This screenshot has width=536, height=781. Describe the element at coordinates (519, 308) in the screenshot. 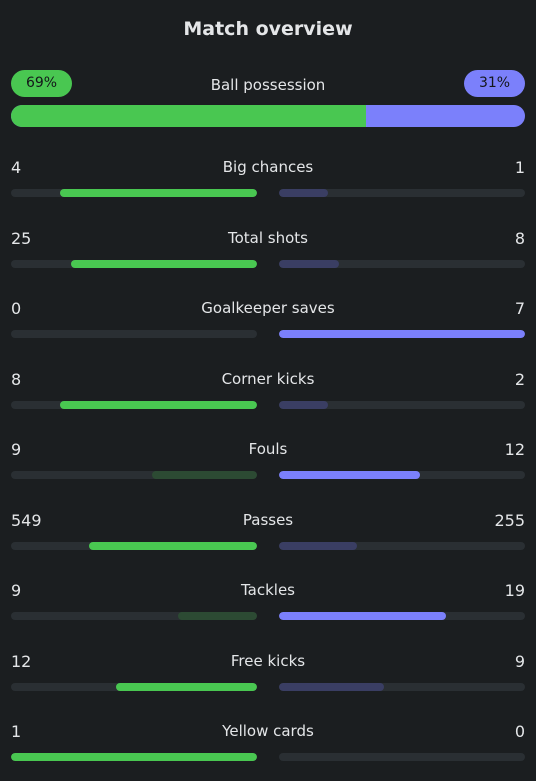

I see `away-value: 7` at that location.